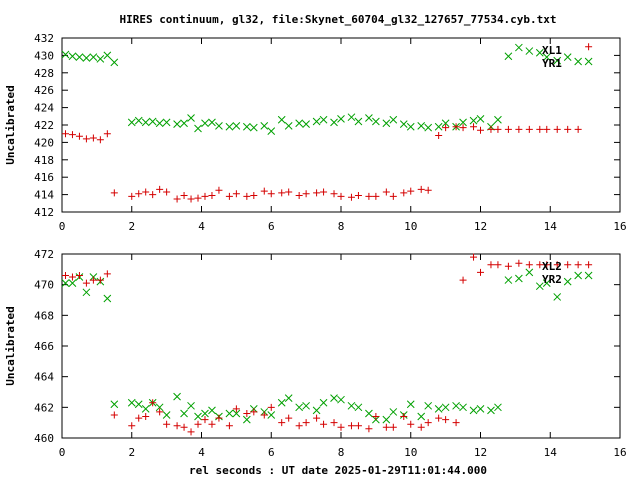 The width and height of the screenshot is (640, 480). I want to click on x-tick-label: 4, so click(201, 226).